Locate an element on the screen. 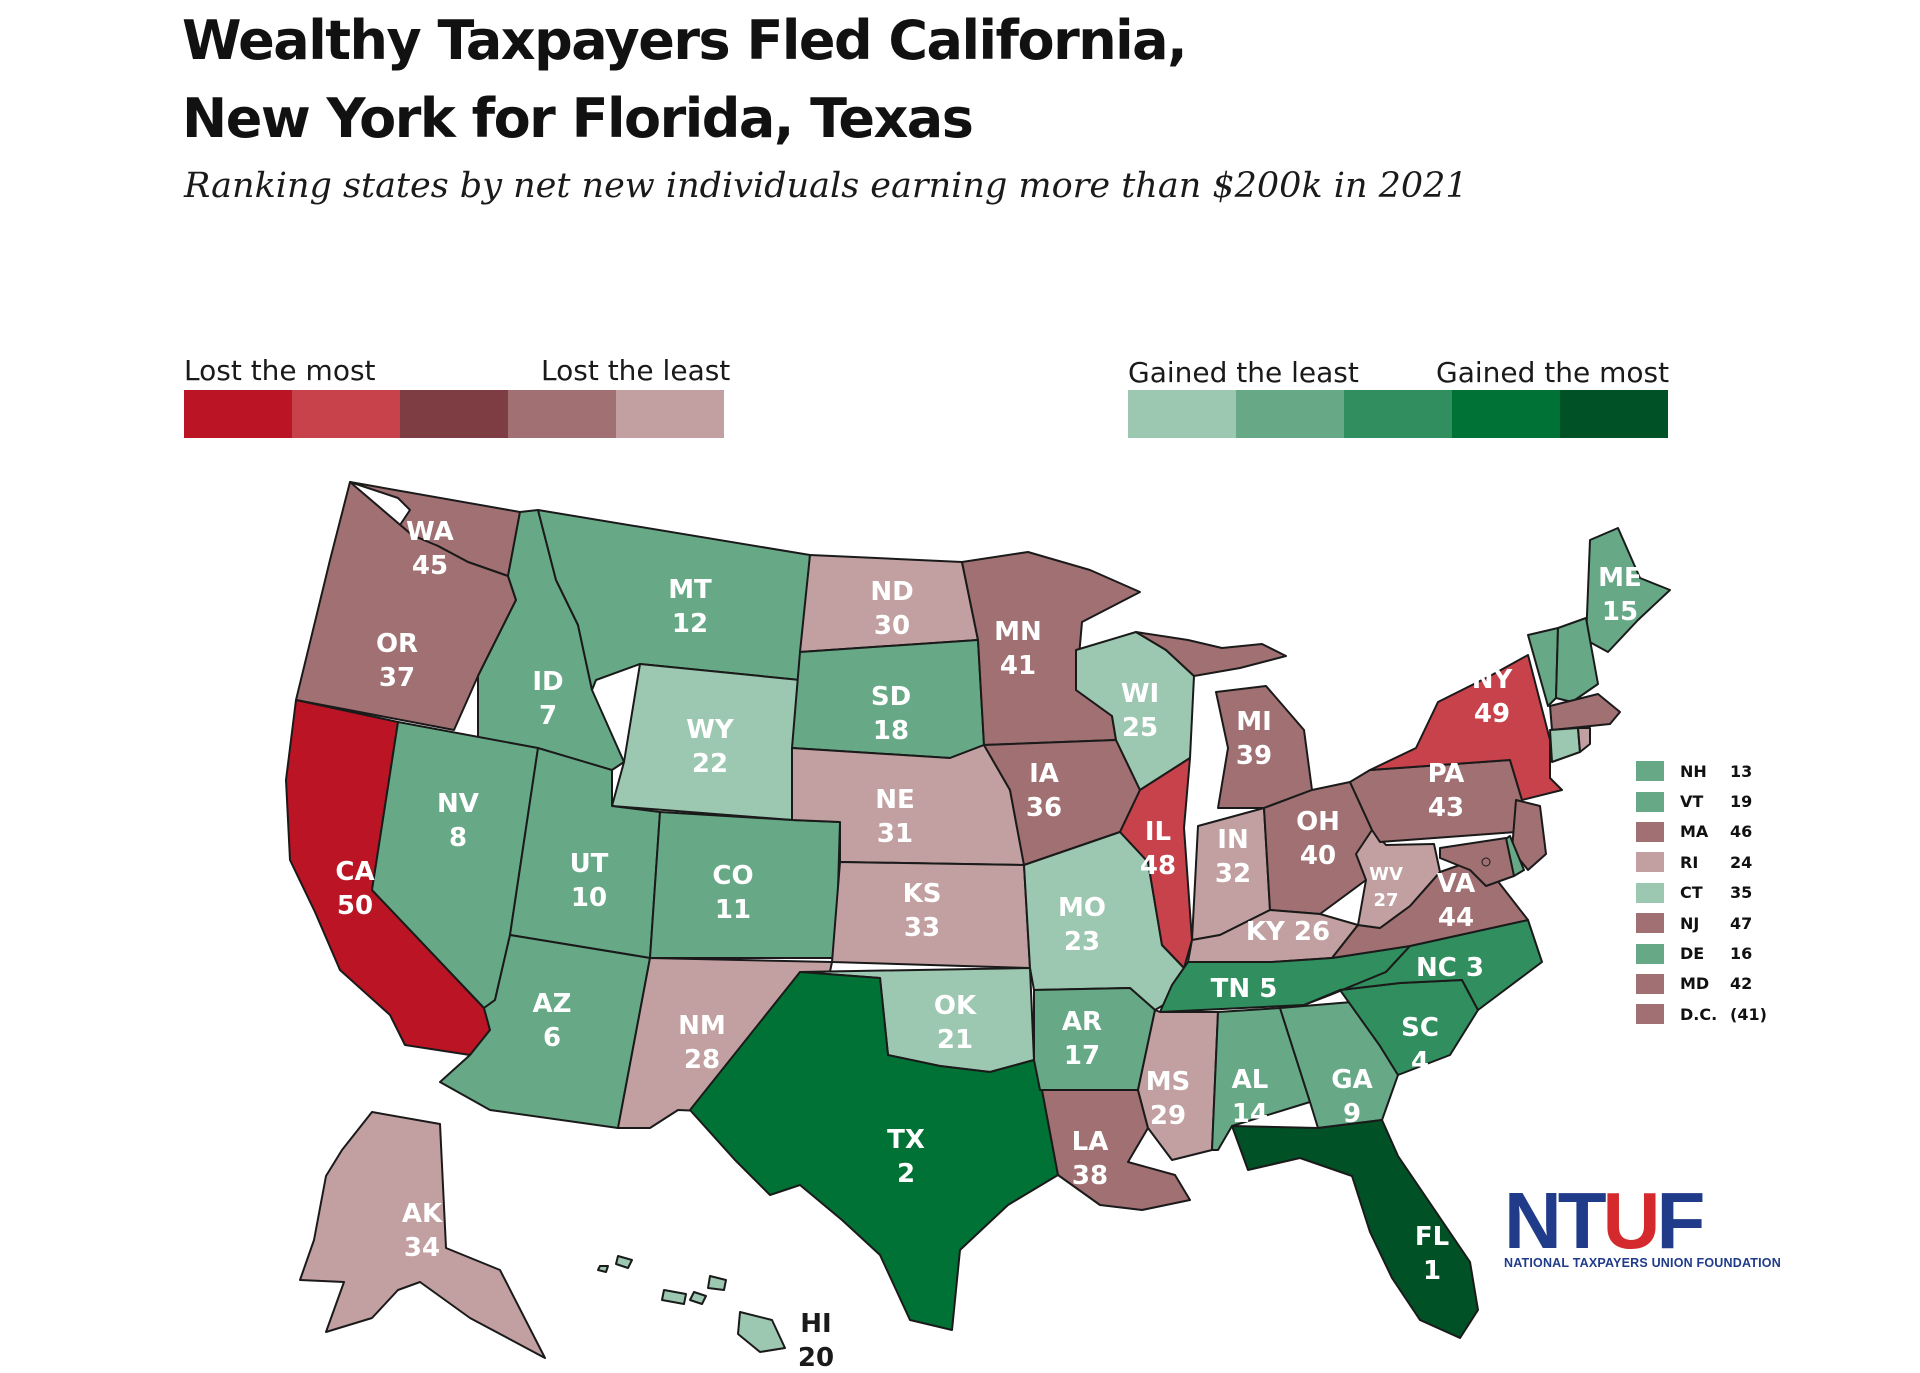 The image size is (1920, 1373). state-label-ks: KS is located at coordinates (922, 894).